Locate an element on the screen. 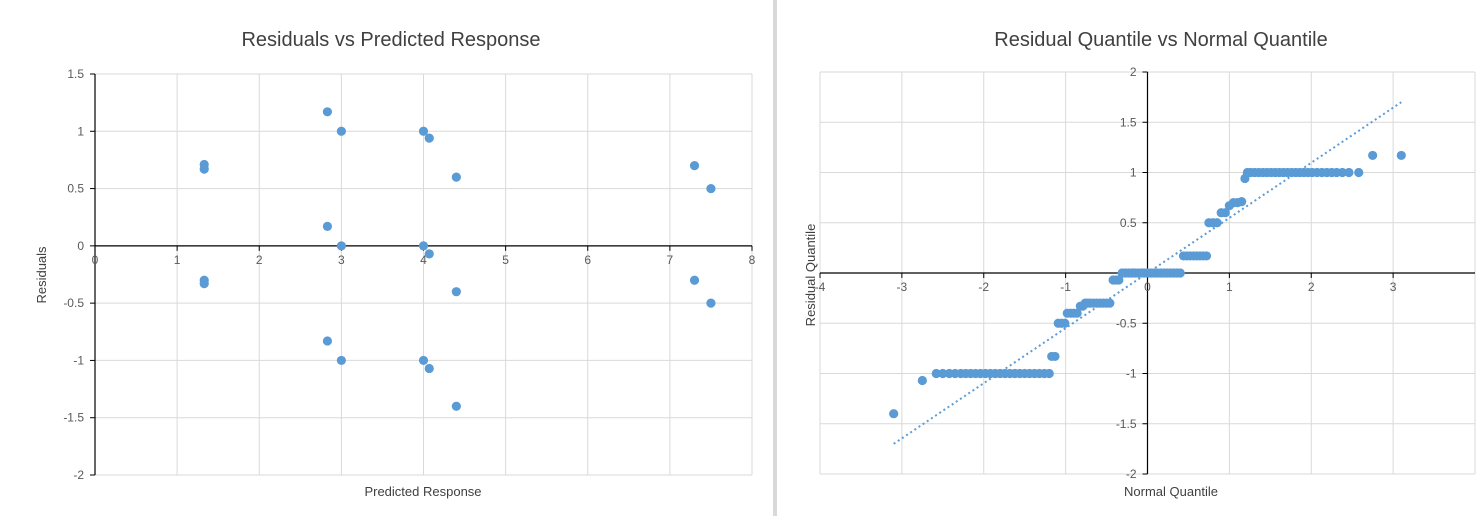 The image size is (1480, 516). x-tick-label: -4 is located at coordinates (820, 287).